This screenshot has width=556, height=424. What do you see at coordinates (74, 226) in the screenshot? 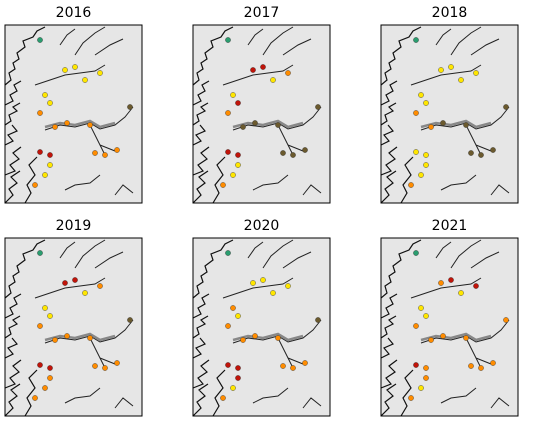
I see `panel-title: 2019` at bounding box center [74, 226].